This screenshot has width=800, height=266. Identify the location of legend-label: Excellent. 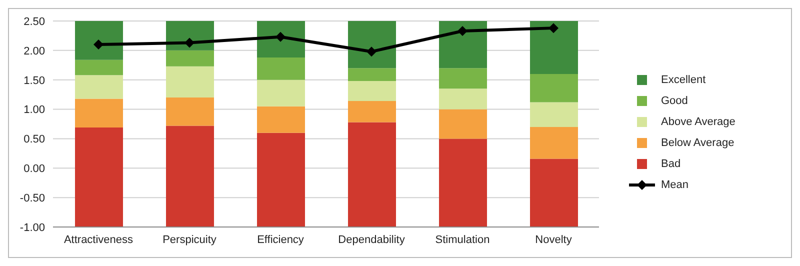
(683, 80).